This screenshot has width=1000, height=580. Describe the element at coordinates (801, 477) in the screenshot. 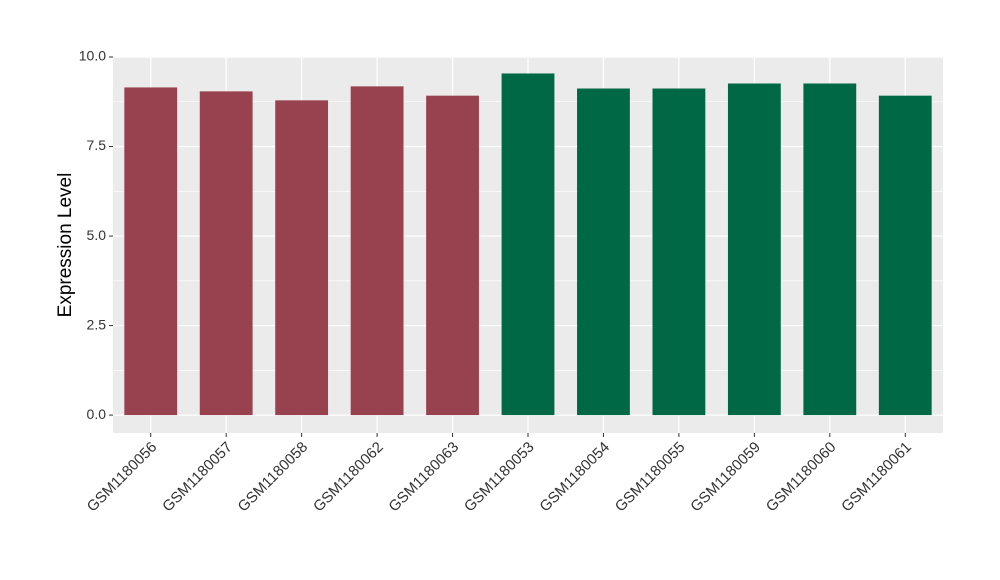

I see `x-tick-label: GSM1180060` at that location.